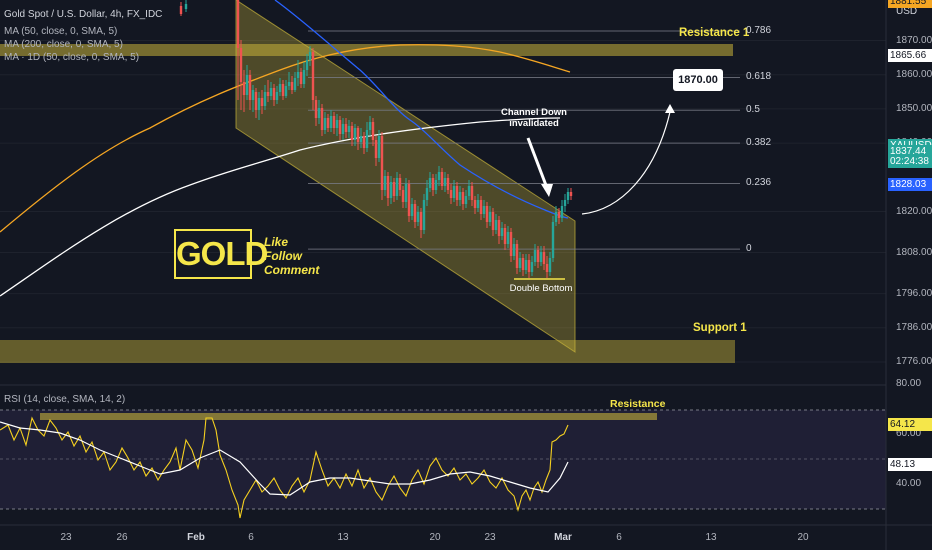 The height and width of the screenshot is (550, 932). Describe the element at coordinates (490, 537) in the screenshot. I see `time-tick: 23` at that location.